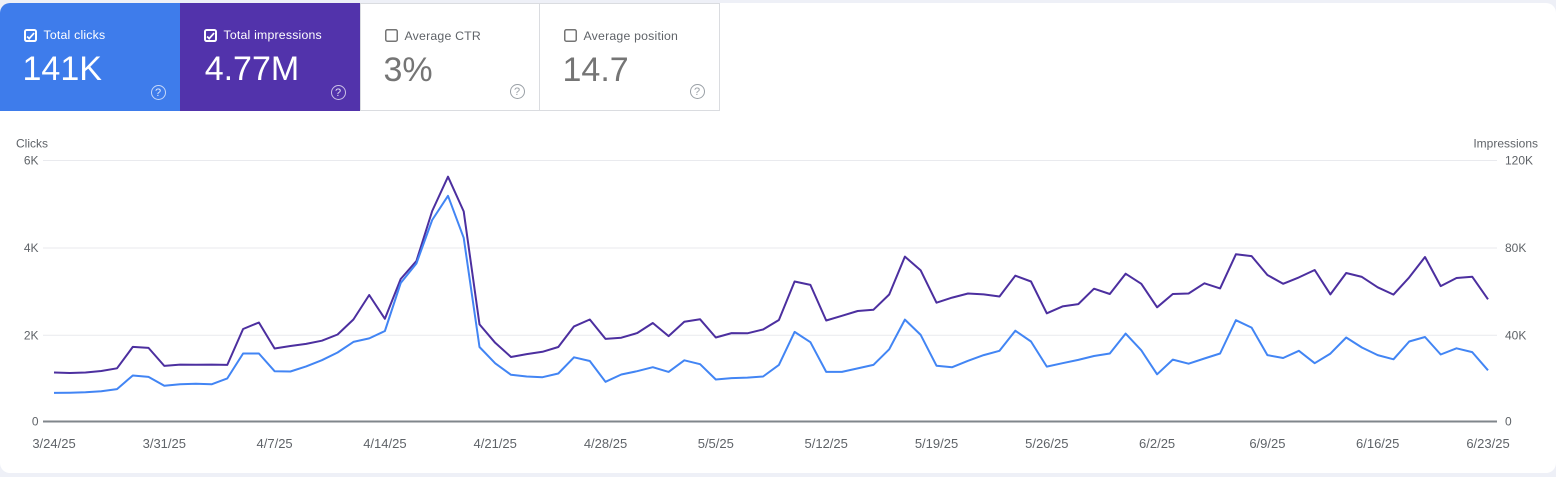  Describe the element at coordinates (936, 443) in the screenshot. I see `svg-text: 5/19/25` at that location.